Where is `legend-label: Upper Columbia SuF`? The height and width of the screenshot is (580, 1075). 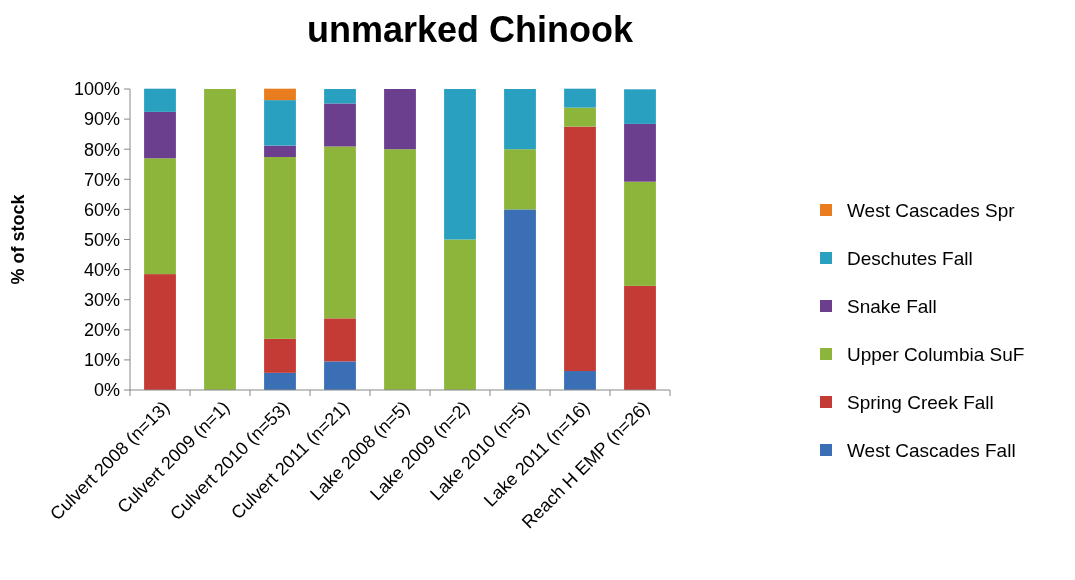 legend-label: Upper Columbia SuF is located at coordinates (936, 354).